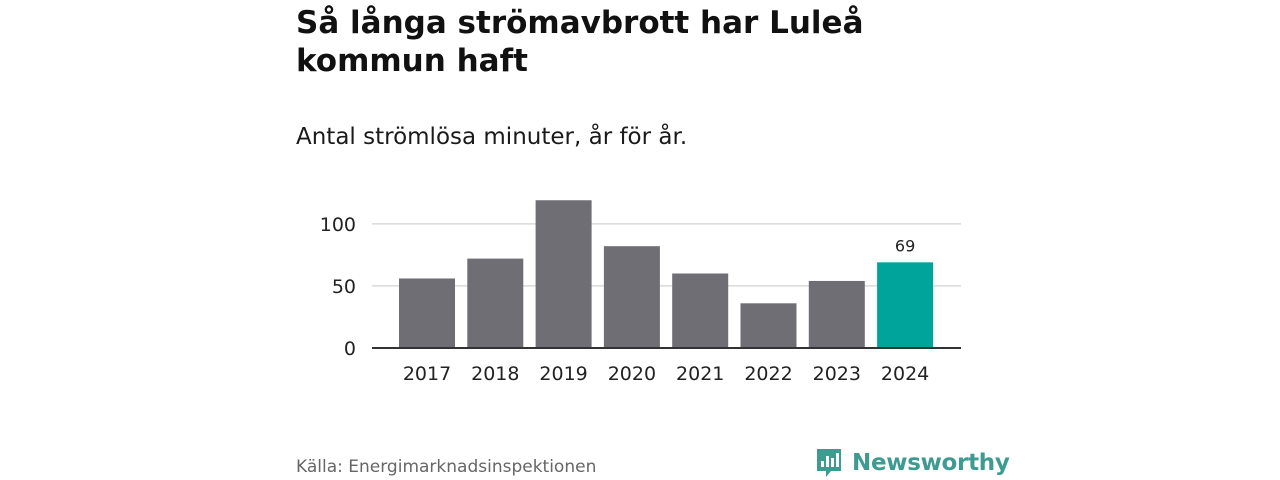 The width and height of the screenshot is (1280, 480). Describe the element at coordinates (446, 467) in the screenshot. I see `source-note: Källa: Energimarknadsinspektionen` at that location.